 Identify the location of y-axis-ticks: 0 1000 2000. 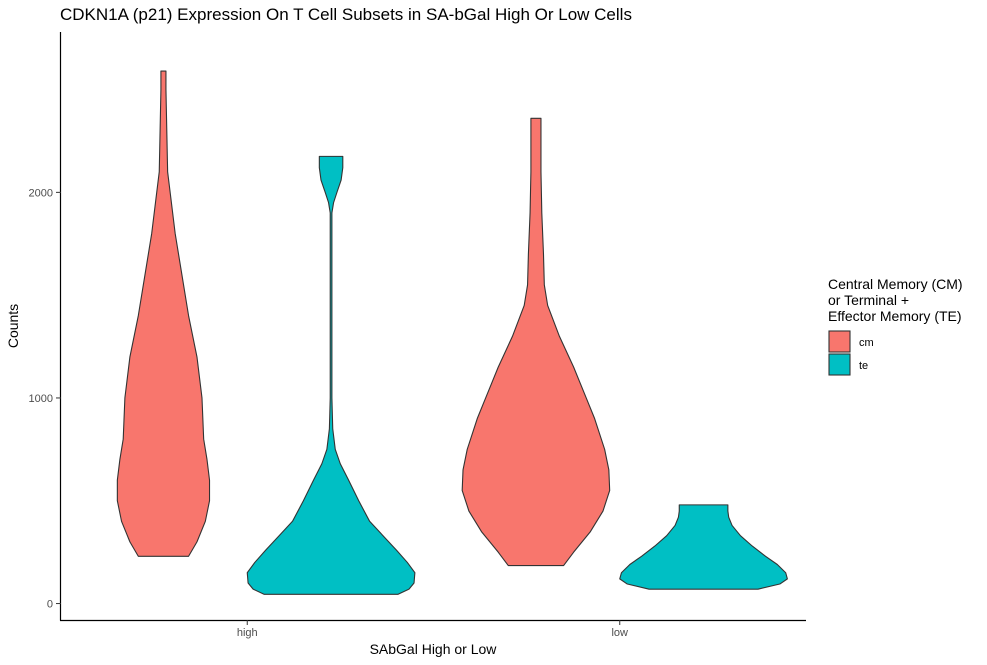
(45, 399).